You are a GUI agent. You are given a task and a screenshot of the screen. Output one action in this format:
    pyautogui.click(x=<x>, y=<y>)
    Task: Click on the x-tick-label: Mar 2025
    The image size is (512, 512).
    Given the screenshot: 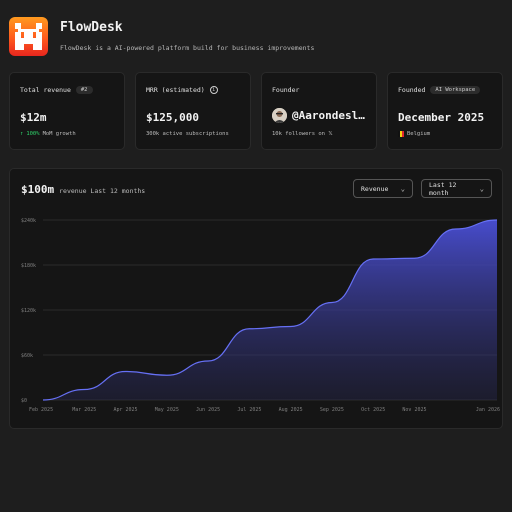 What is the action you would take?
    pyautogui.click(x=84, y=410)
    